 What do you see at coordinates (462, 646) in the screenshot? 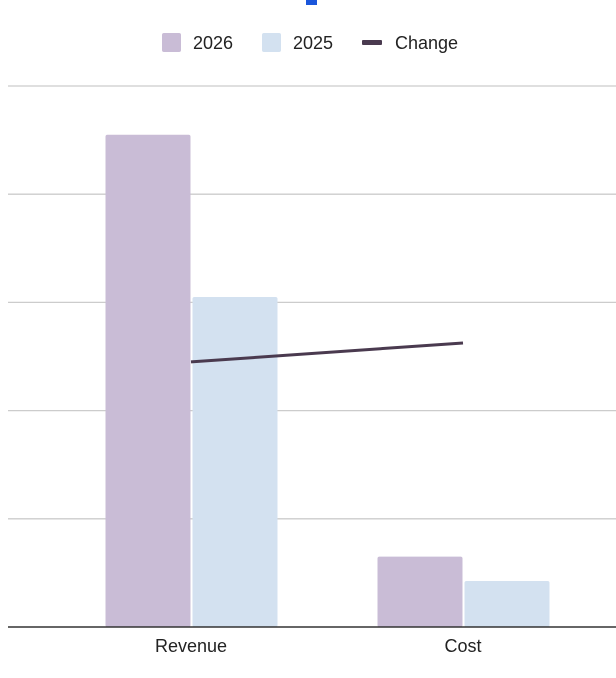
I see `x-tick-label-cost: Cost` at bounding box center [462, 646].